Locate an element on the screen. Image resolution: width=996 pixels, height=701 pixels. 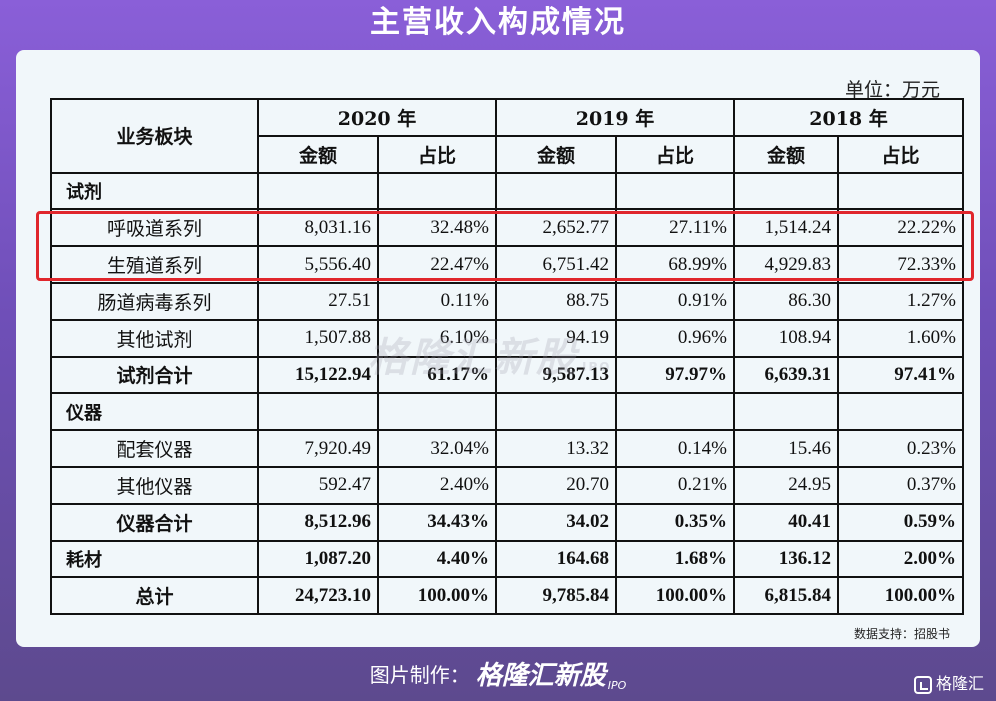
amount-2020-cell: 1,507.88 is located at coordinates (318, 338).